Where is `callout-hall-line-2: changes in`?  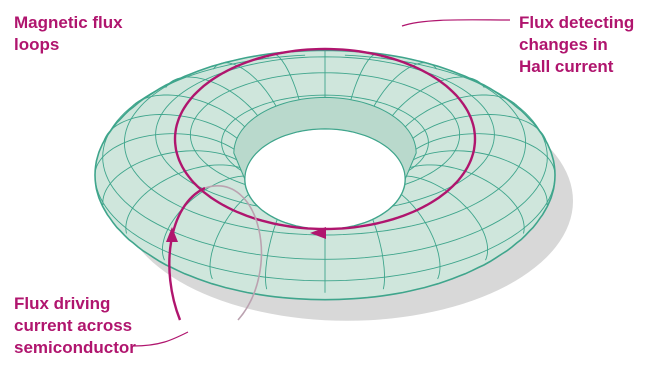 callout-hall-line-2: changes in is located at coordinates (563, 44).